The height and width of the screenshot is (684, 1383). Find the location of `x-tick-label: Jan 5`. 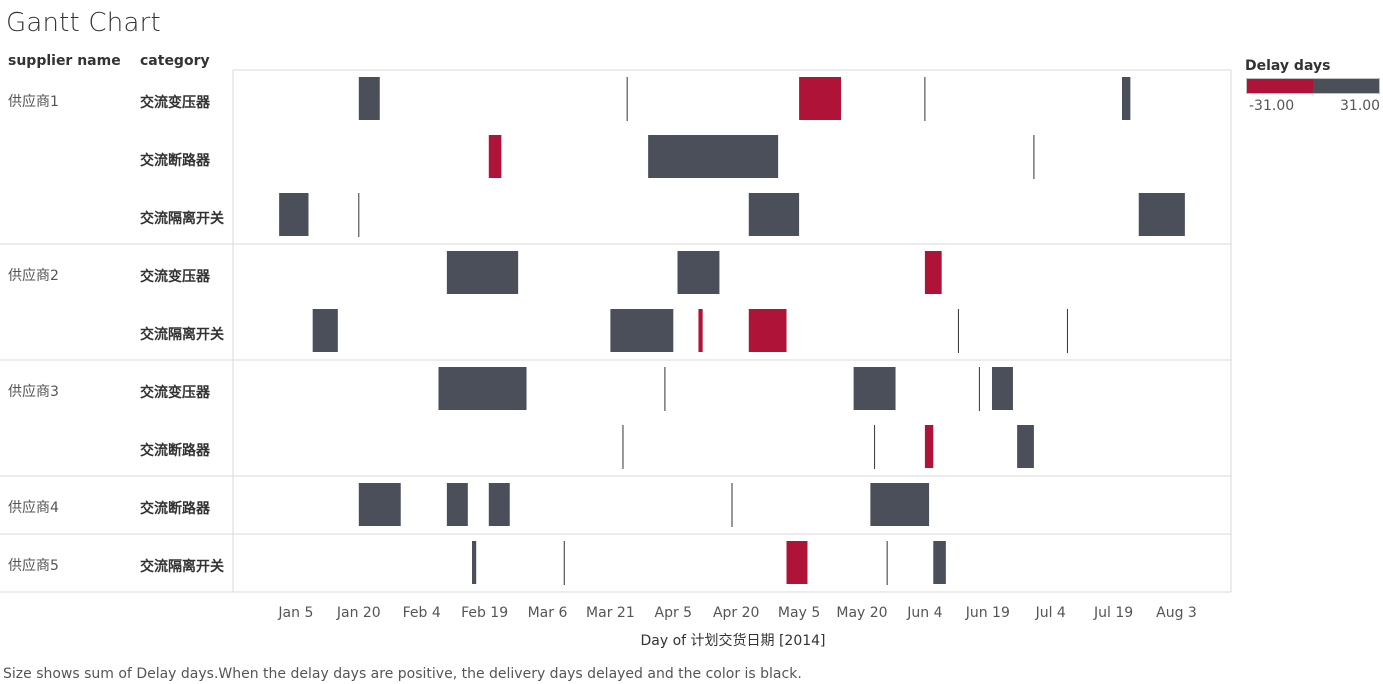

x-tick-label: Jan 5 is located at coordinates (295, 613).